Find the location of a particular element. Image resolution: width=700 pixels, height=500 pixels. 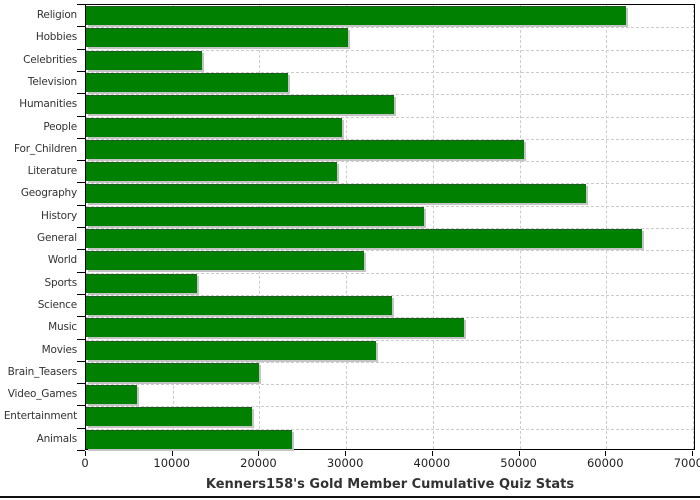

category-label: Movies is located at coordinates (59, 349).